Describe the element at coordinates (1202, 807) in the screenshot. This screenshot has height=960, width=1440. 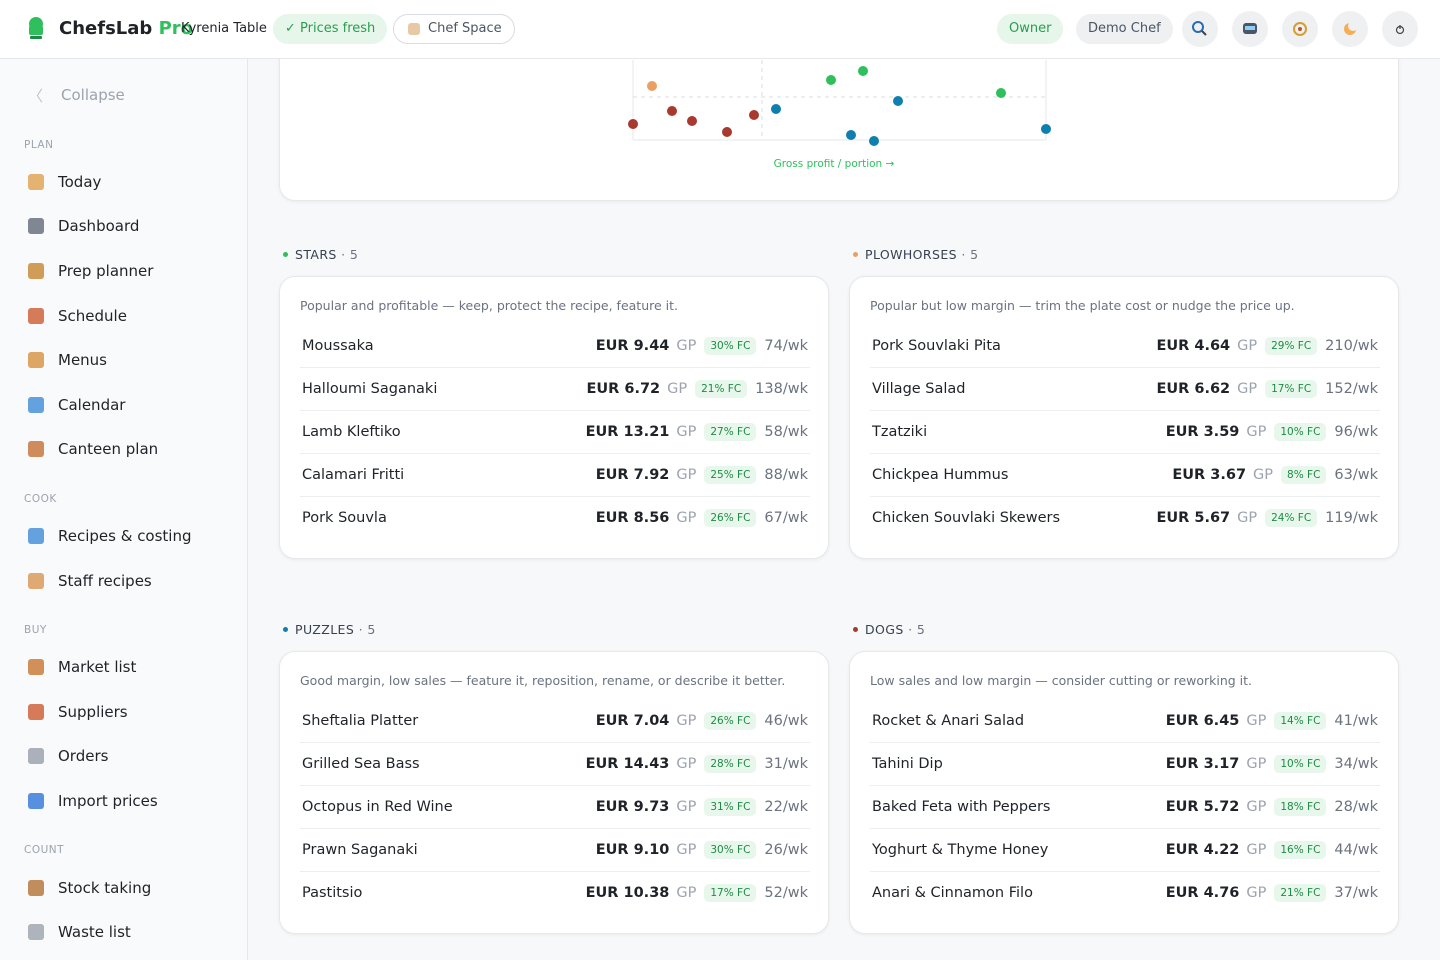
I see `gross-profit: EUR 5.72` at that location.